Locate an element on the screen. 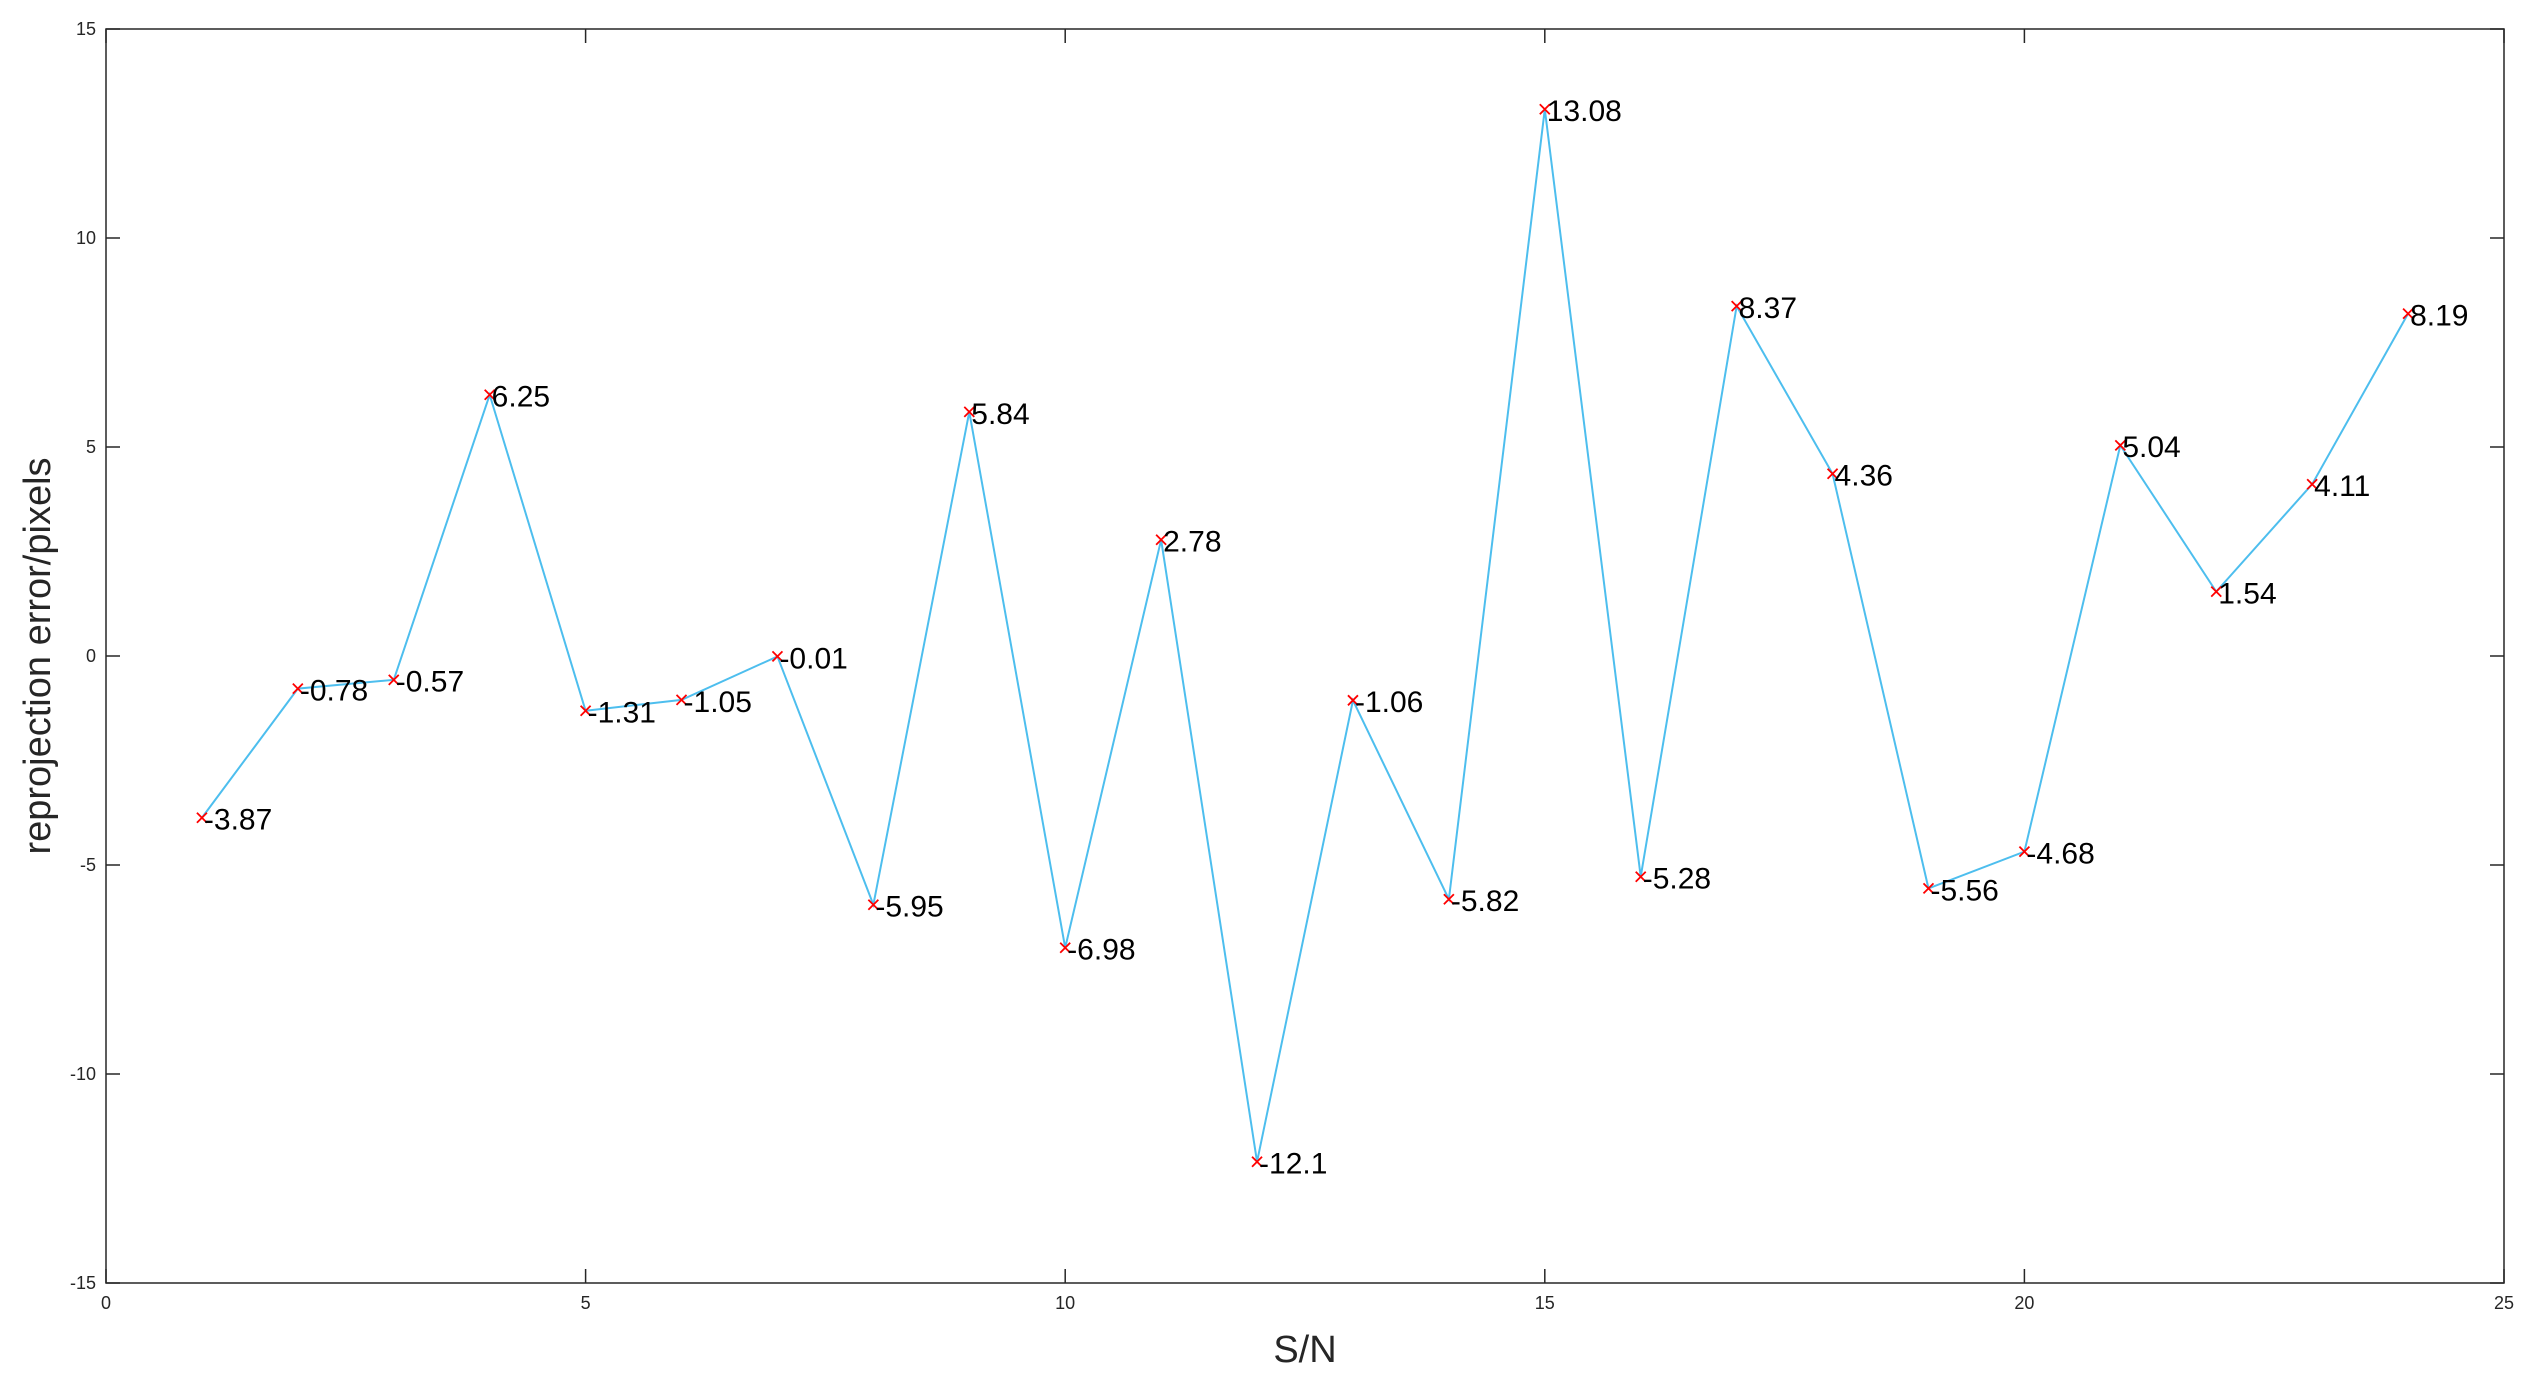 This screenshot has height=1382, width=2530. x-tick-label: 0 is located at coordinates (106, 1303).